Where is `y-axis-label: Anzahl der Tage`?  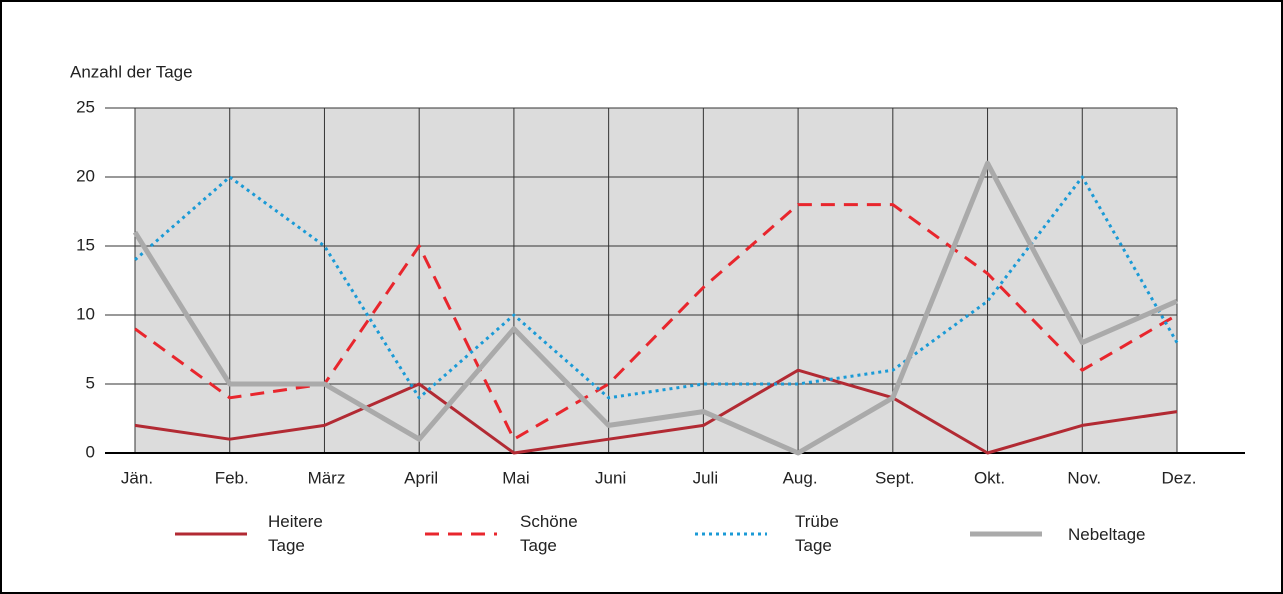 y-axis-label: Anzahl der Tage is located at coordinates (131, 71).